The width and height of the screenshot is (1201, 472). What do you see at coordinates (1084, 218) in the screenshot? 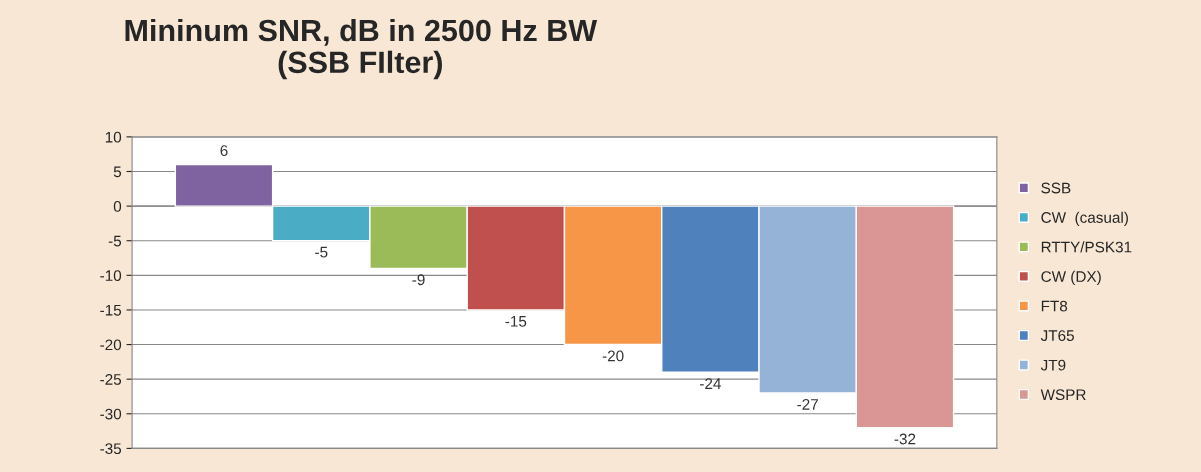
I see `legend-label: CW (casual)` at bounding box center [1084, 218].